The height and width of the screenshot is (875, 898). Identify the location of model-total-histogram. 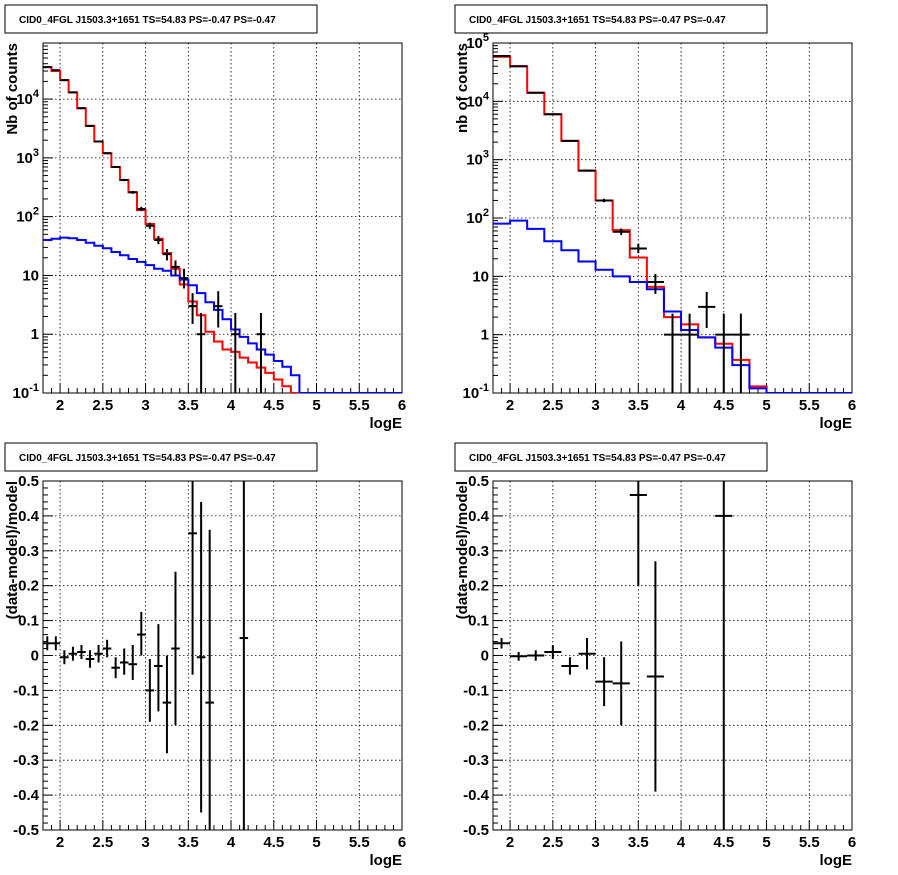
(222, 229).